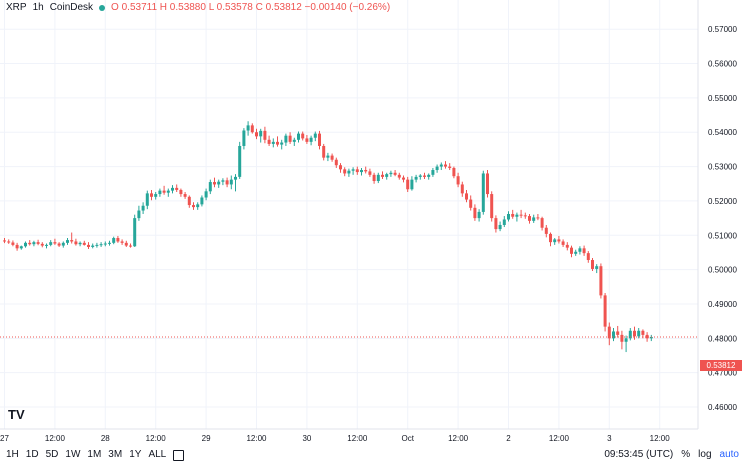 The height and width of the screenshot is (465, 745). I want to click on timeframe-1m: 1M, so click(94, 454).